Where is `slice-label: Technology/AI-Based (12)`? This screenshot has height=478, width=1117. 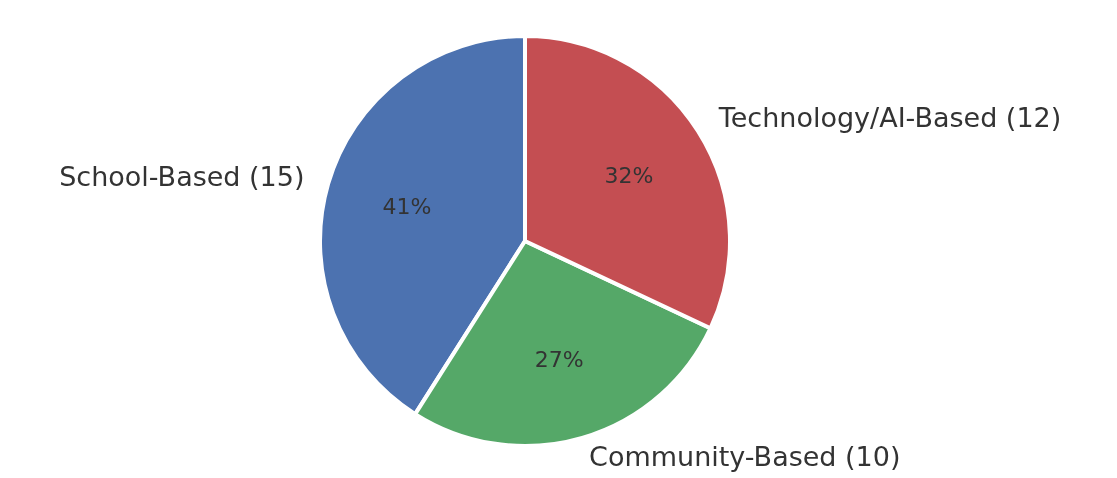
slice-label: Technology/AI-Based (12) is located at coordinates (889, 118).